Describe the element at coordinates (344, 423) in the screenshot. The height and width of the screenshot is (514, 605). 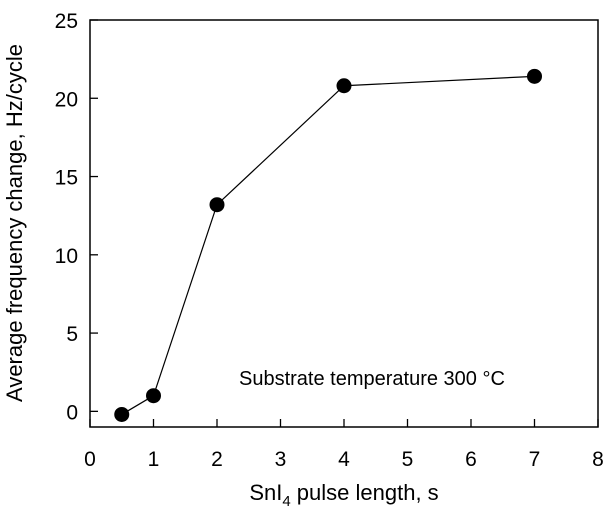
I see `x-axis-ticks` at that location.